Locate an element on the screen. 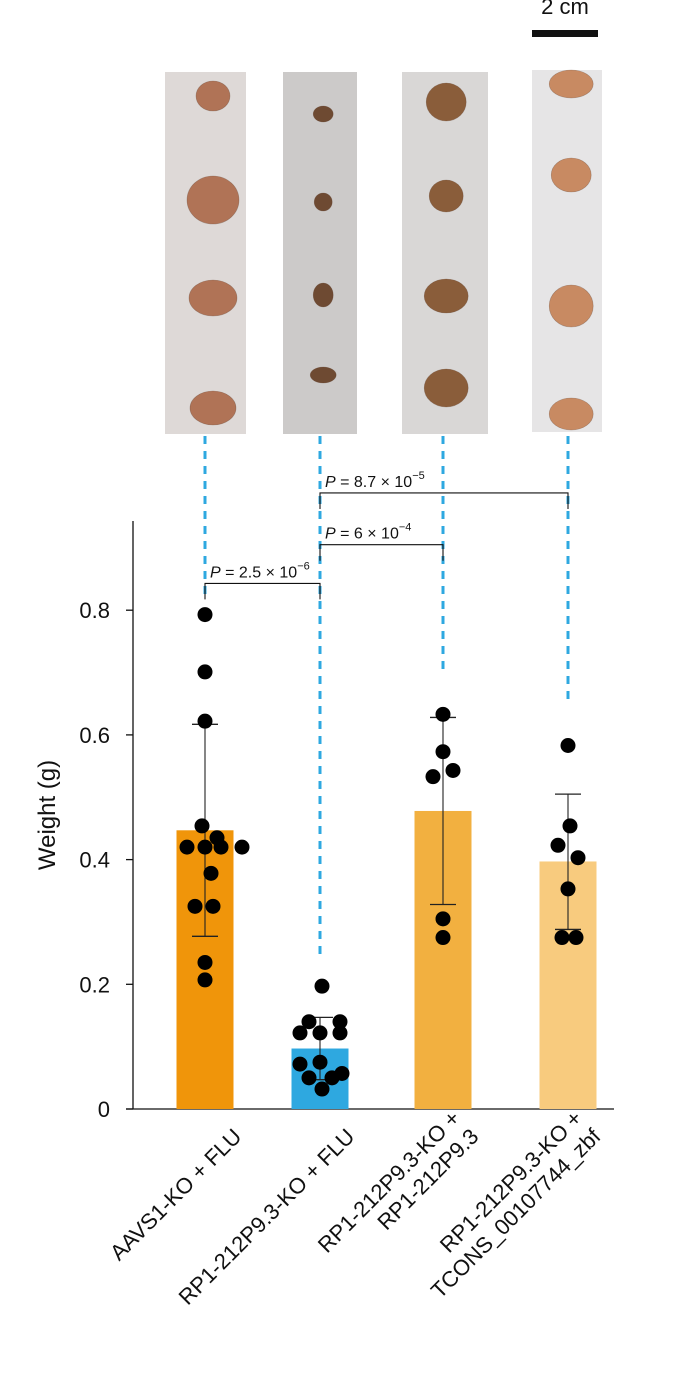 This screenshot has width=674, height=1376. y-tick-label: 0.2 is located at coordinates (94, 984).